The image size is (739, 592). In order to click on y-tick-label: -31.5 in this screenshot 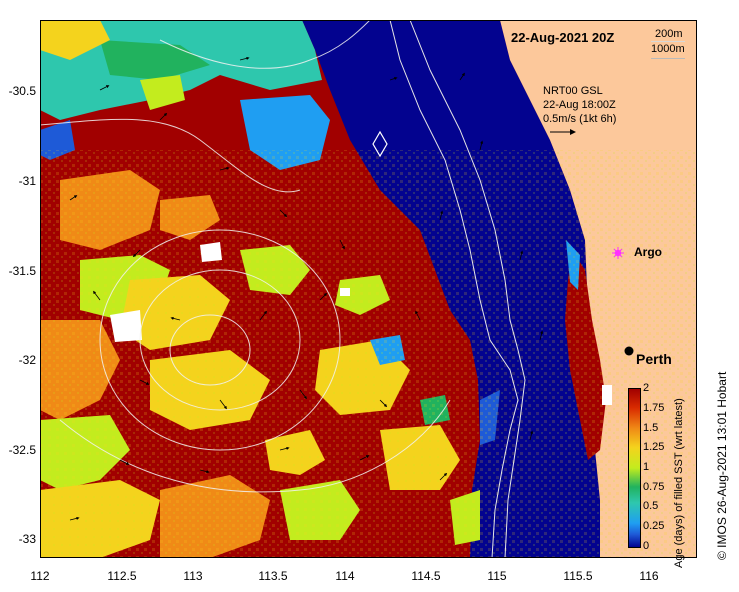, I will do `click(22, 271)`.